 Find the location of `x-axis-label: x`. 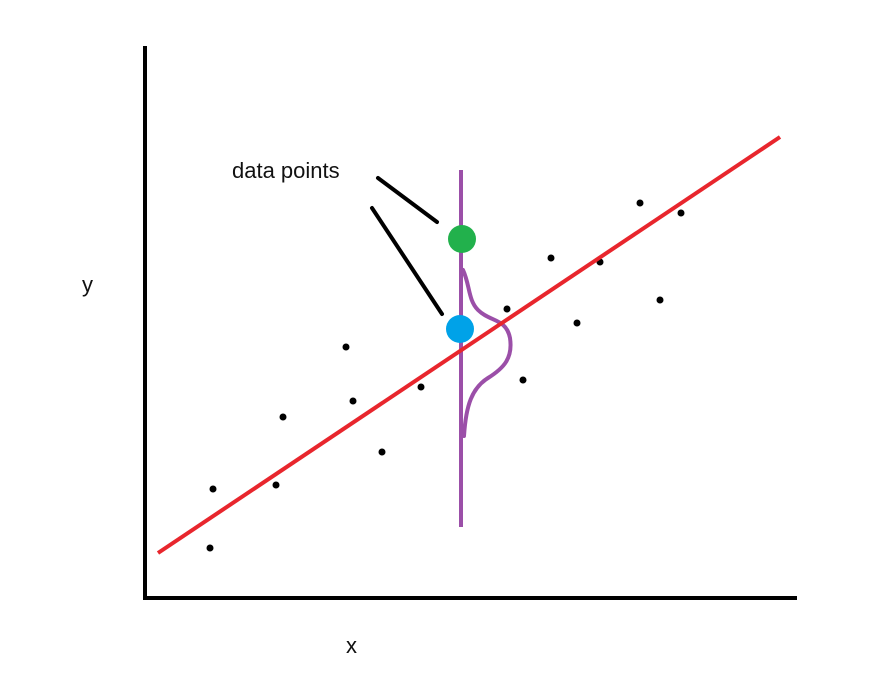

x-axis-label: x is located at coordinates (351, 645).